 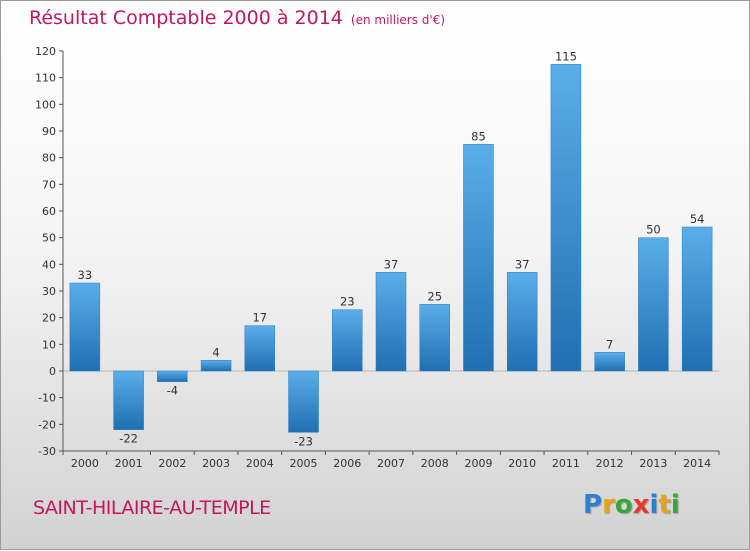 What do you see at coordinates (347, 302) in the screenshot?
I see `value-label-2006: 23` at bounding box center [347, 302].